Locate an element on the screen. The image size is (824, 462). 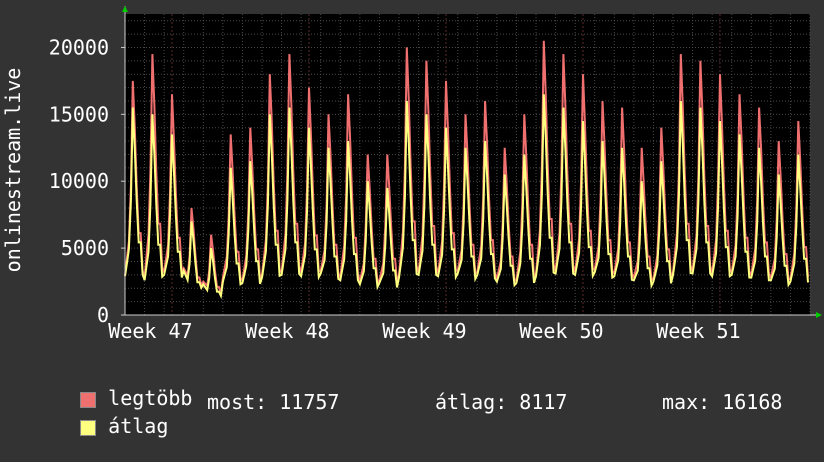
y-tick-label: 0 is located at coordinates (103, 315).